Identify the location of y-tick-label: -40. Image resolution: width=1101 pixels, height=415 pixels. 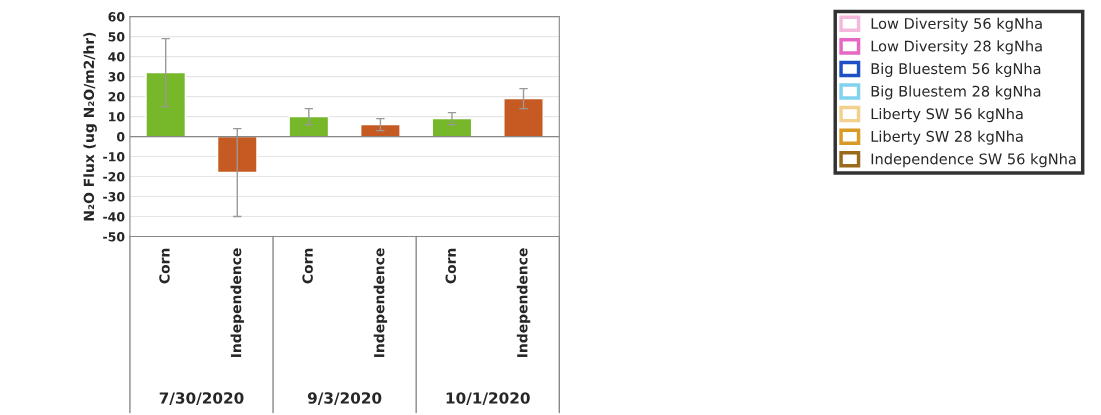
(114, 217).